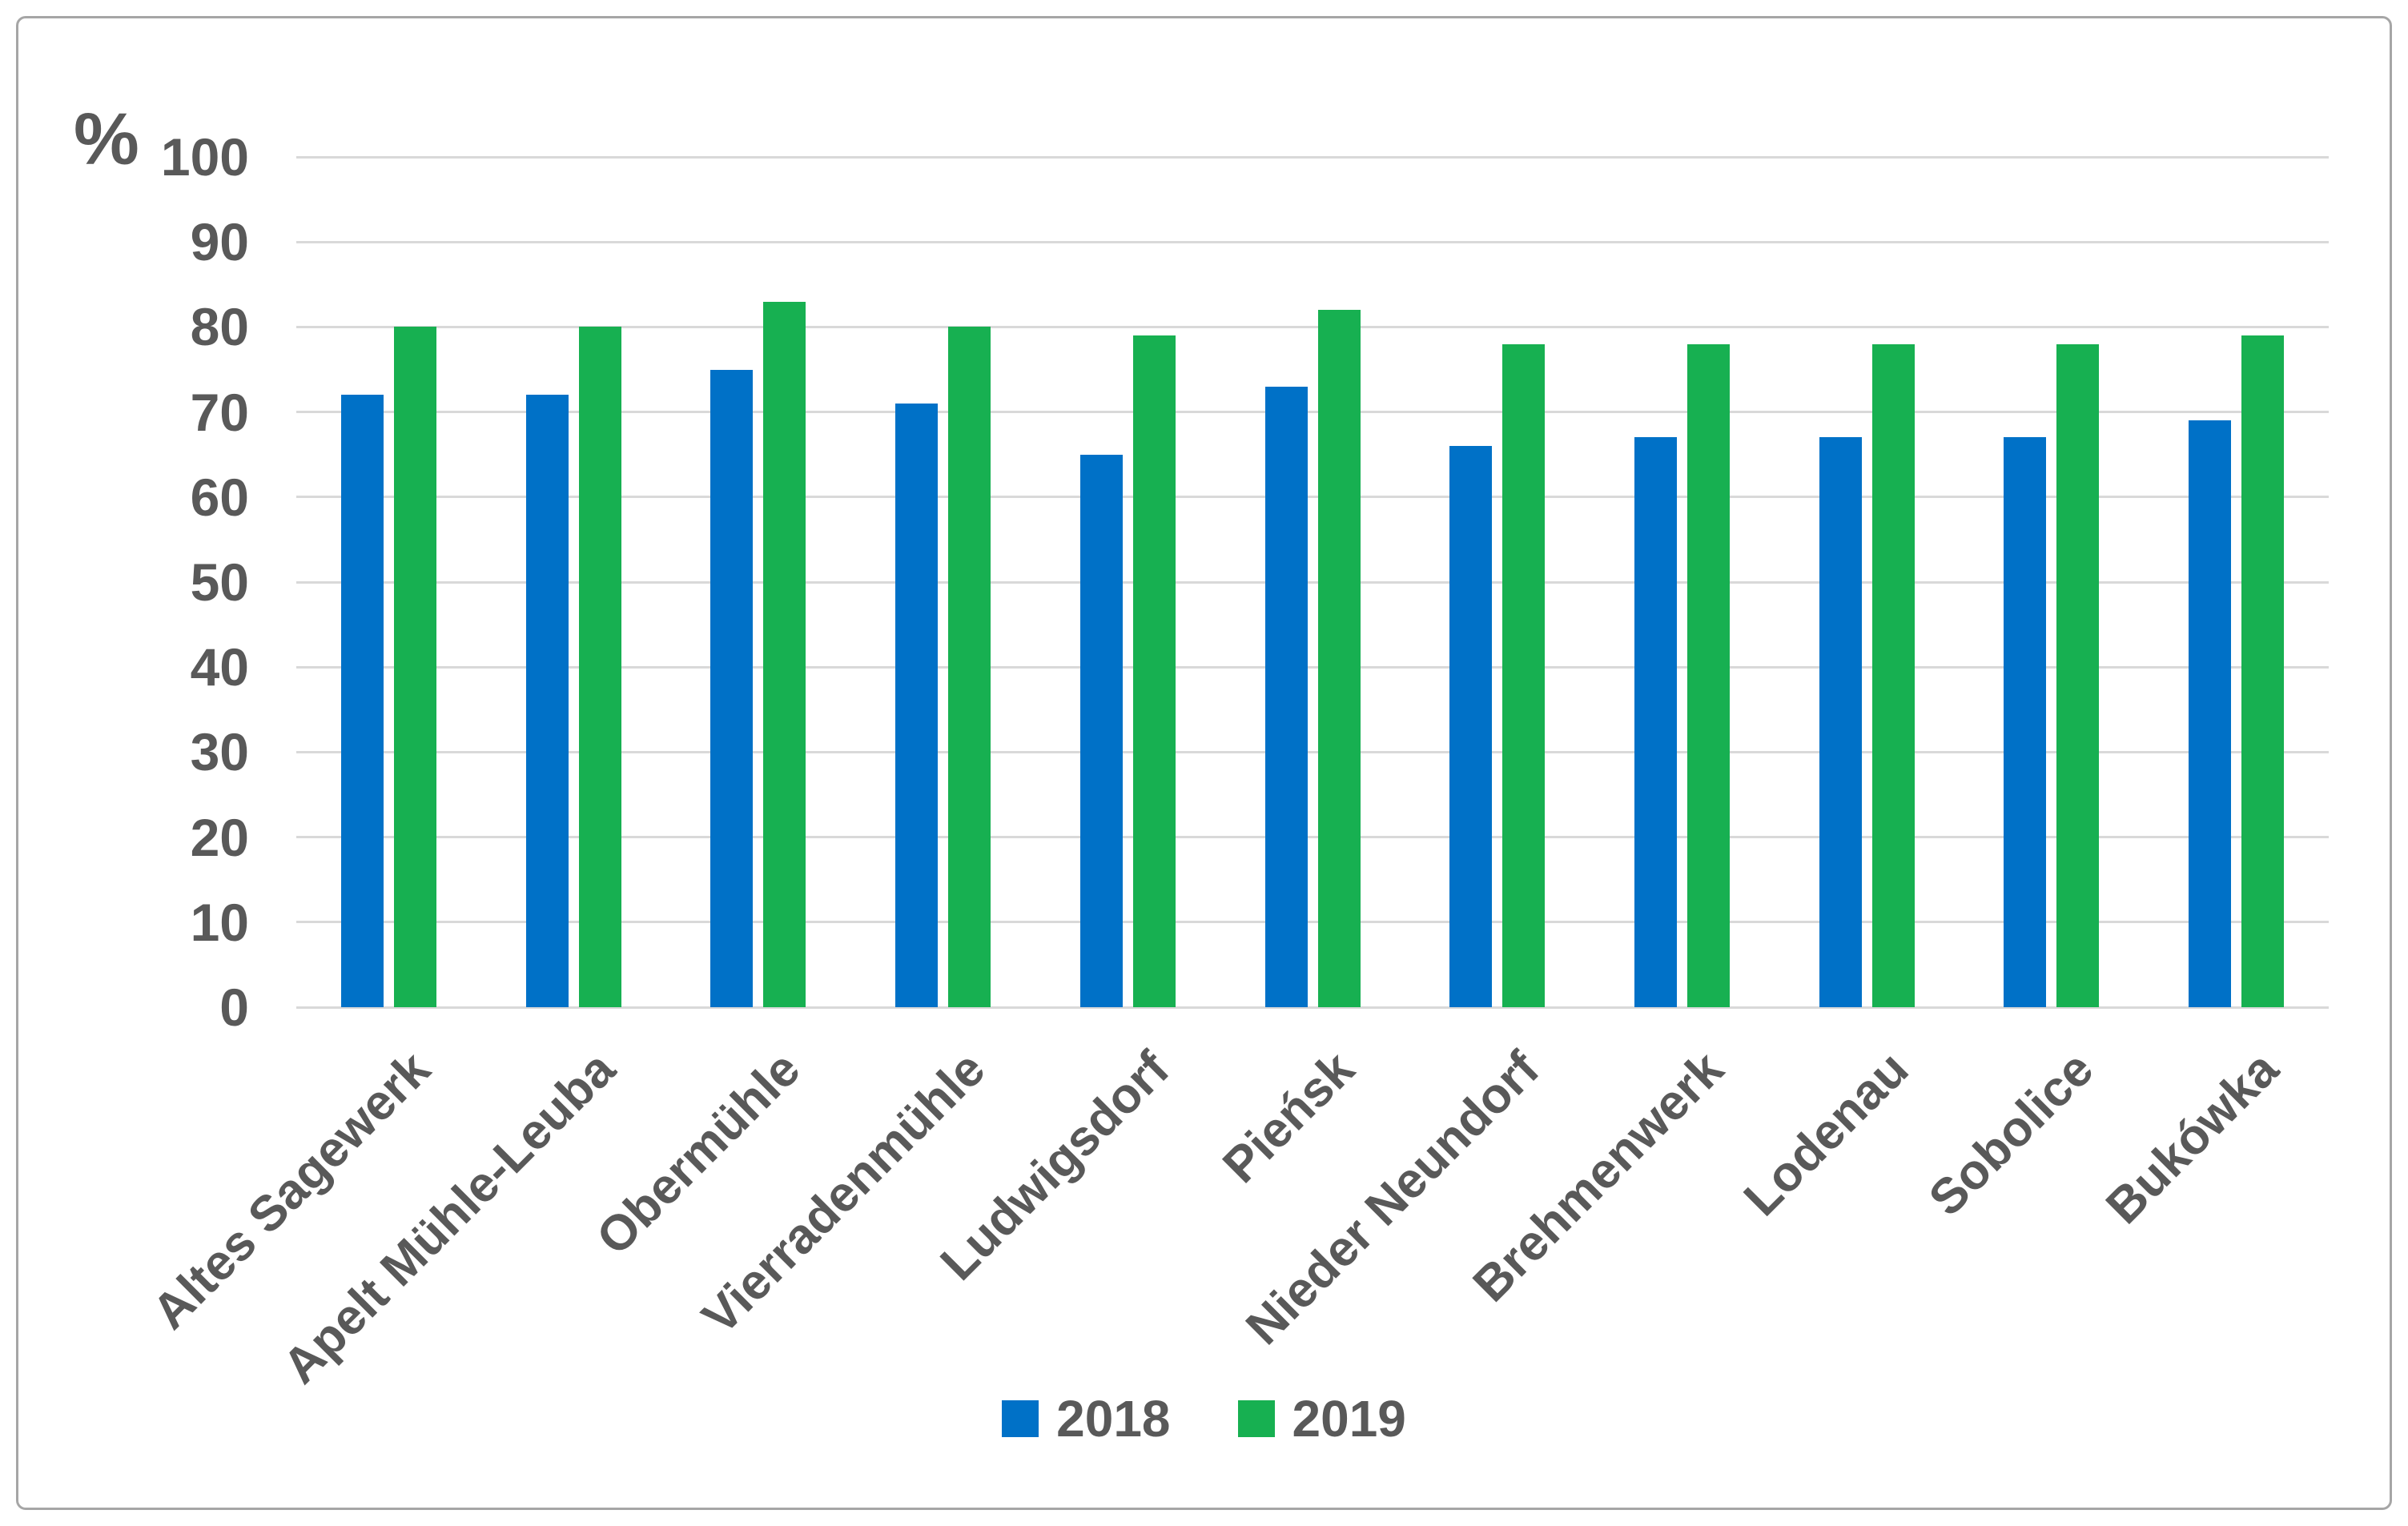  Describe the element at coordinates (1893, 675) in the screenshot. I see `bar-2019-lodenau` at that location.